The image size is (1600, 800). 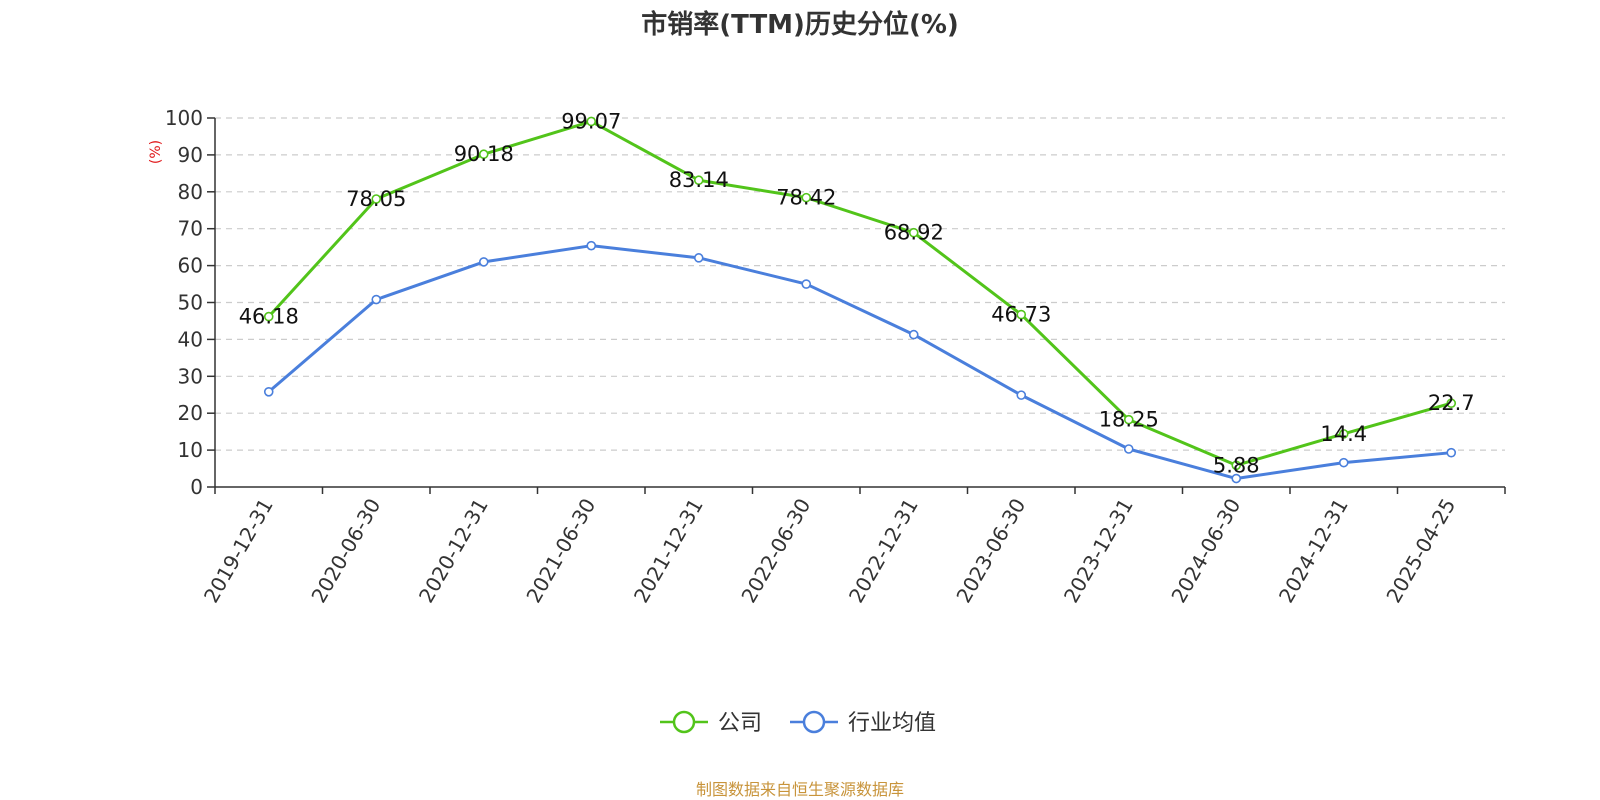 What do you see at coordinates (190, 266) in the screenshot?
I see `y-tick-label: 60` at bounding box center [190, 266].